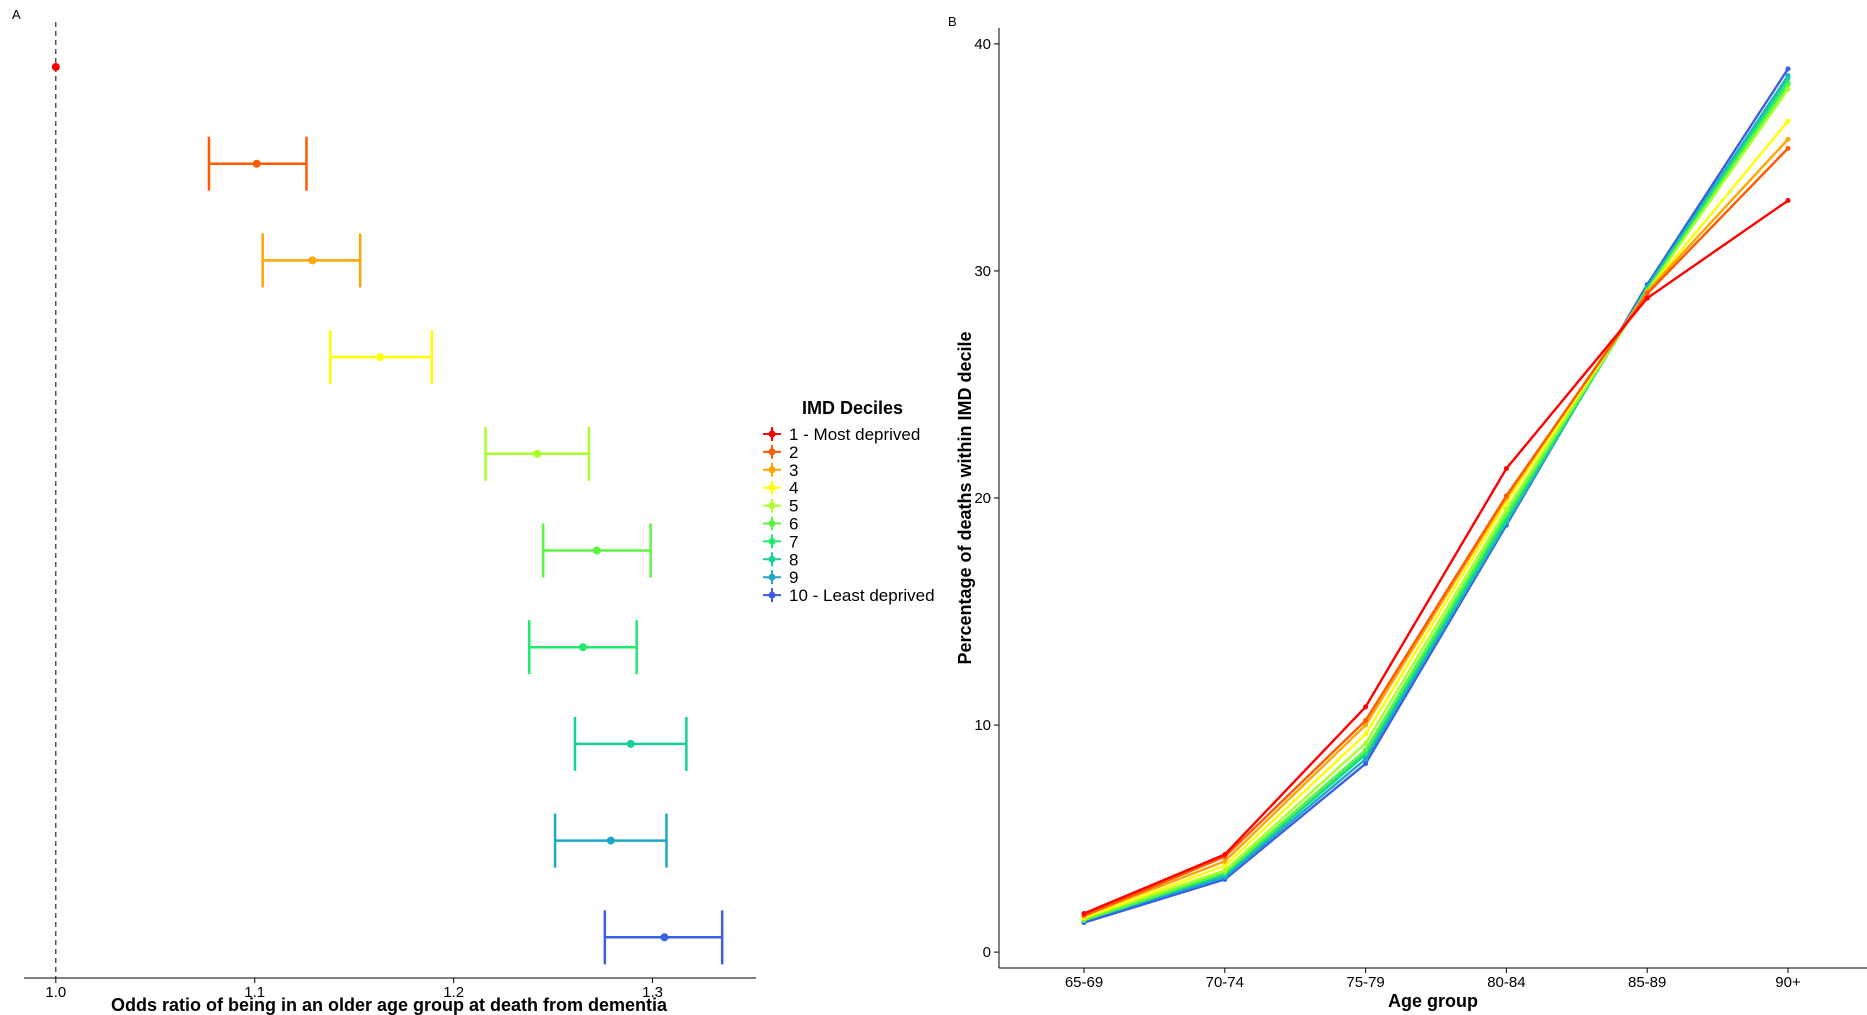 This screenshot has width=1867, height=1015. What do you see at coordinates (793, 488) in the screenshot?
I see `legend-item-label: 4` at bounding box center [793, 488].